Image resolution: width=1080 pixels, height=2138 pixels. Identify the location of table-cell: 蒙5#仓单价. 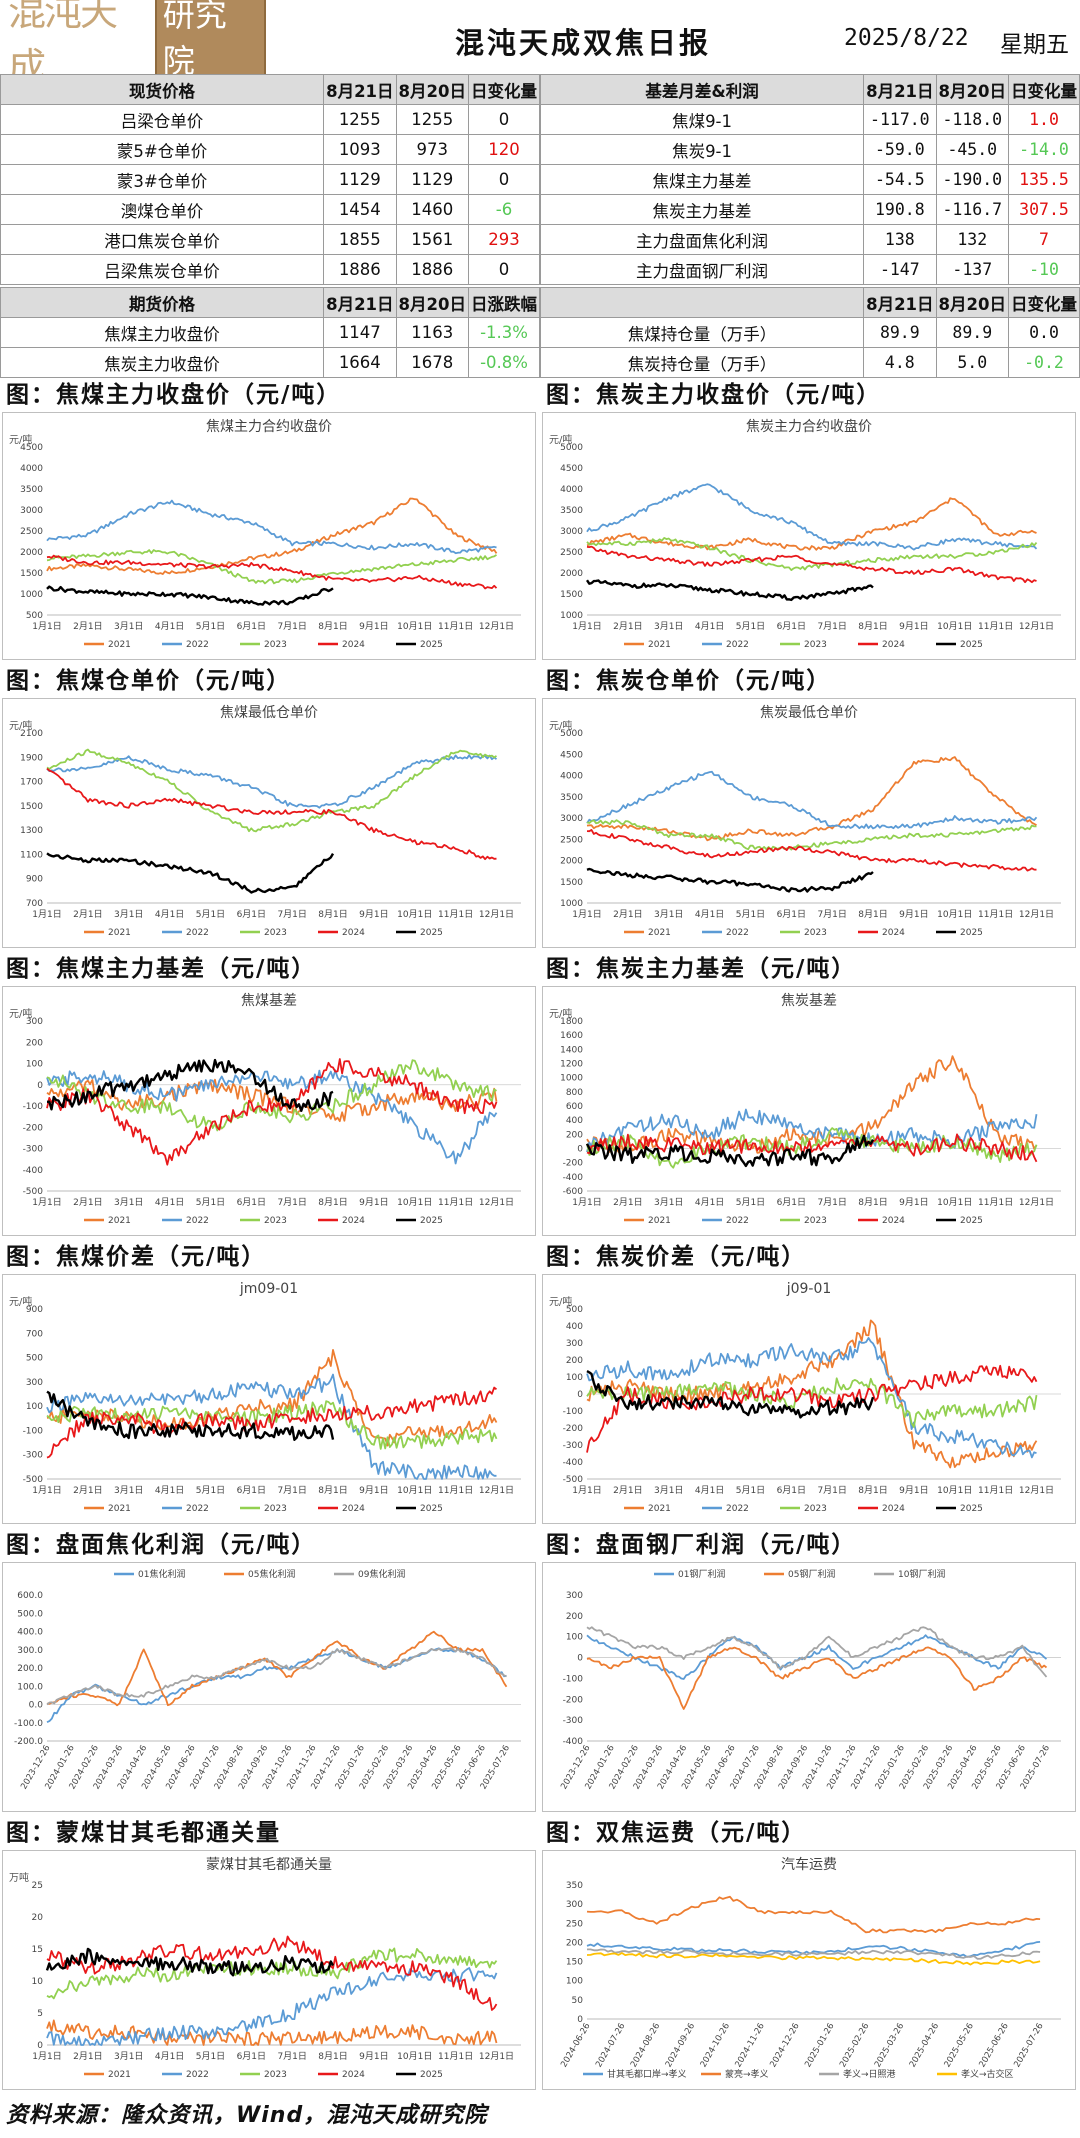
(162, 149).